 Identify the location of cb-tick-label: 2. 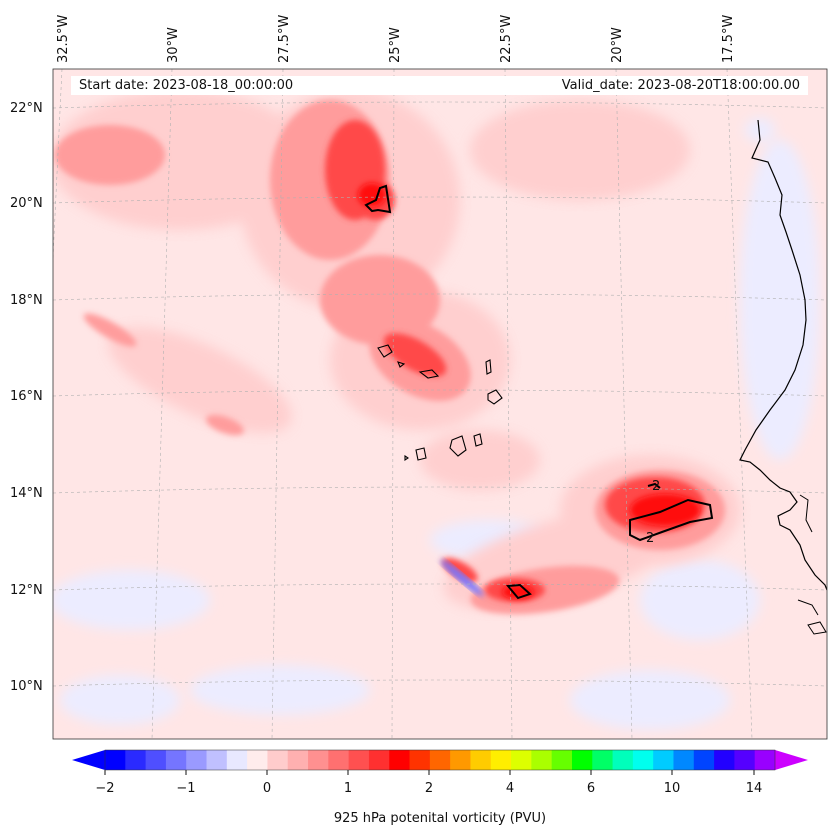
(429, 788).